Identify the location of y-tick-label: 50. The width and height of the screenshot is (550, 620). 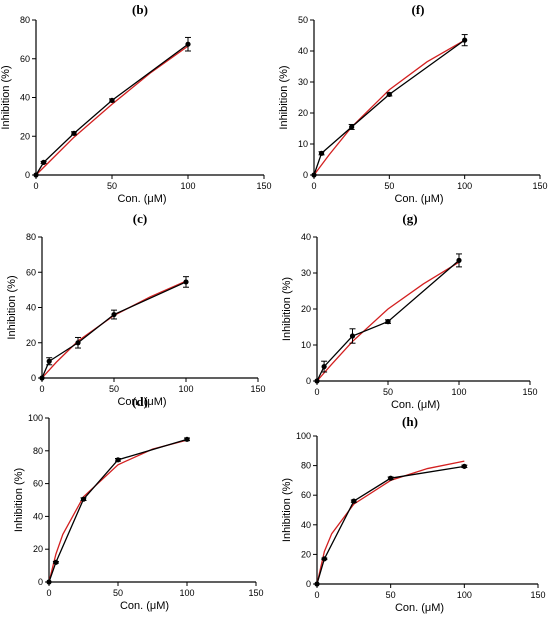
(303, 20).